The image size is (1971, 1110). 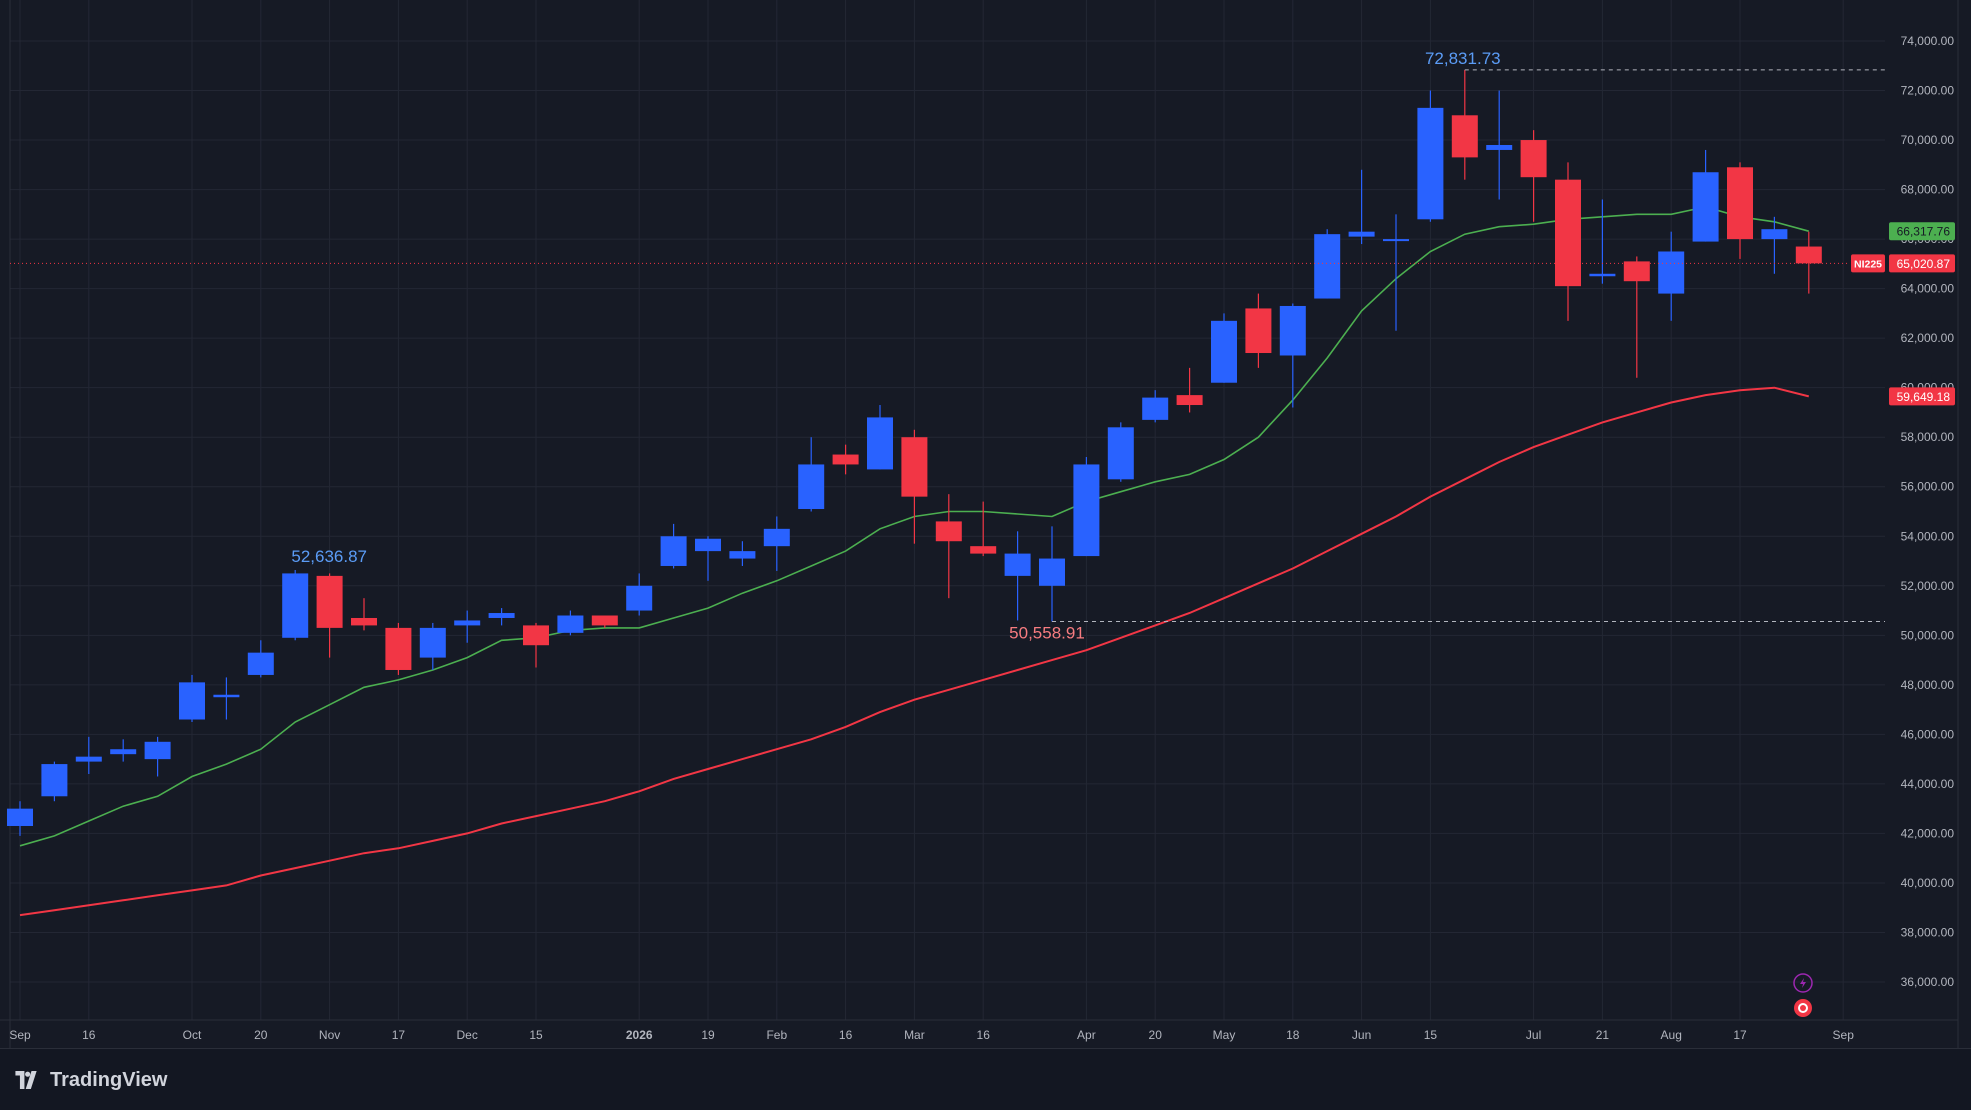 I want to click on time-tick-label: 15, so click(x=1431, y=1035).